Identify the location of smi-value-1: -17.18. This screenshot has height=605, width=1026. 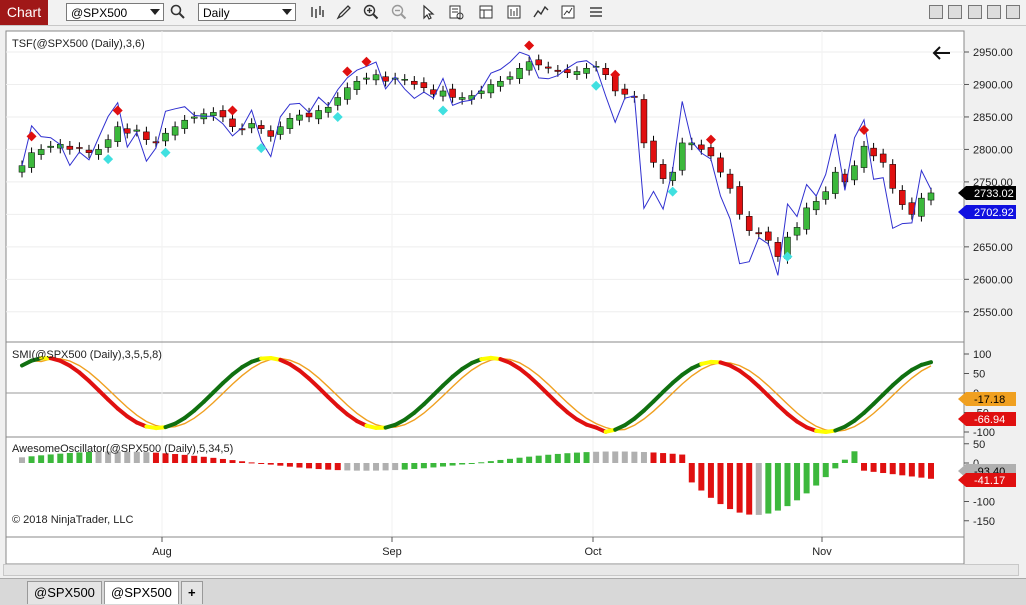
(989, 400).